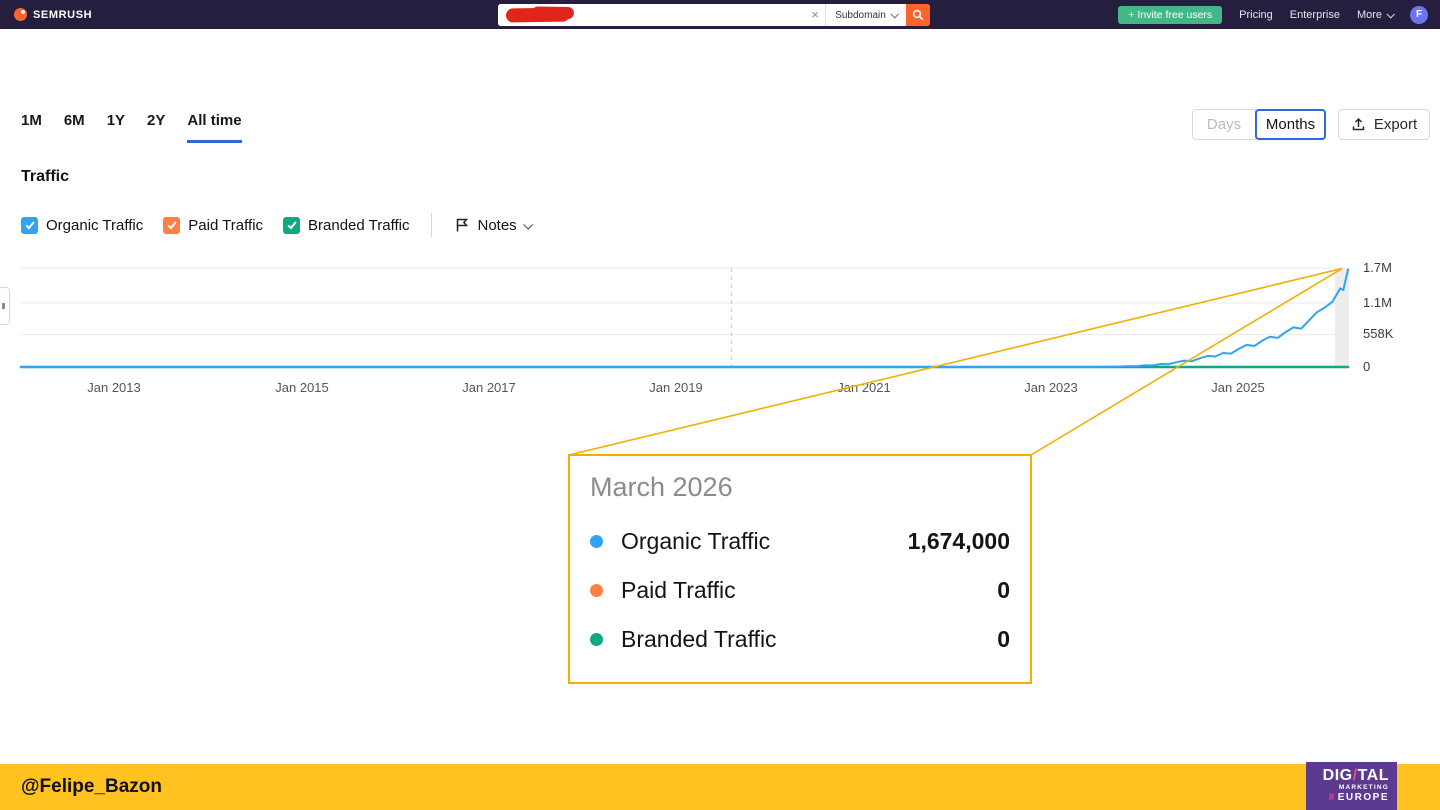 The height and width of the screenshot is (810, 1440). What do you see at coordinates (1419, 14) in the screenshot?
I see `avatar: F` at bounding box center [1419, 14].